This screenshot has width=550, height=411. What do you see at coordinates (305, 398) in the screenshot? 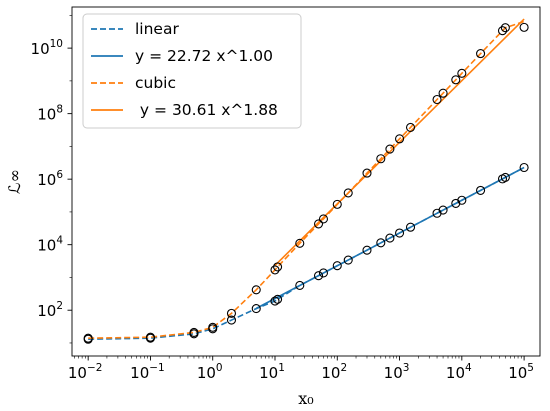
I see `x-axis-label: x₀` at bounding box center [305, 398].